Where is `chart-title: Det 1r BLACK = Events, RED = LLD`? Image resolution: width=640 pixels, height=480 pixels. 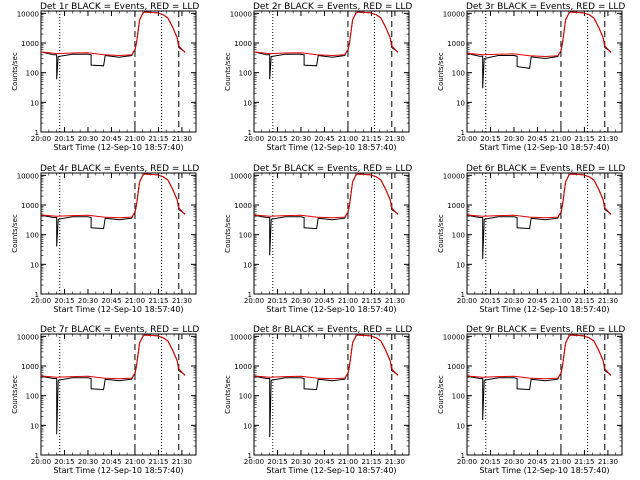
chart-title: Det 1r BLACK = Events, RED = LLD is located at coordinates (119, 7).